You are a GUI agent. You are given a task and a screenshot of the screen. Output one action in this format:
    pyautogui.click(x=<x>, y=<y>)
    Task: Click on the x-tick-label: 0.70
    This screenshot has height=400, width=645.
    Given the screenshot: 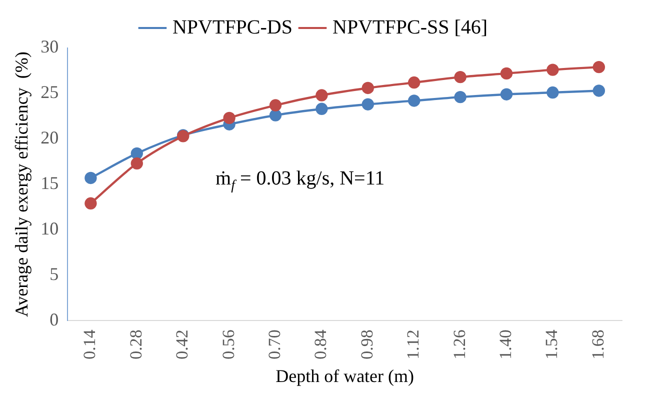 What is the action you would take?
    pyautogui.click(x=274, y=345)
    